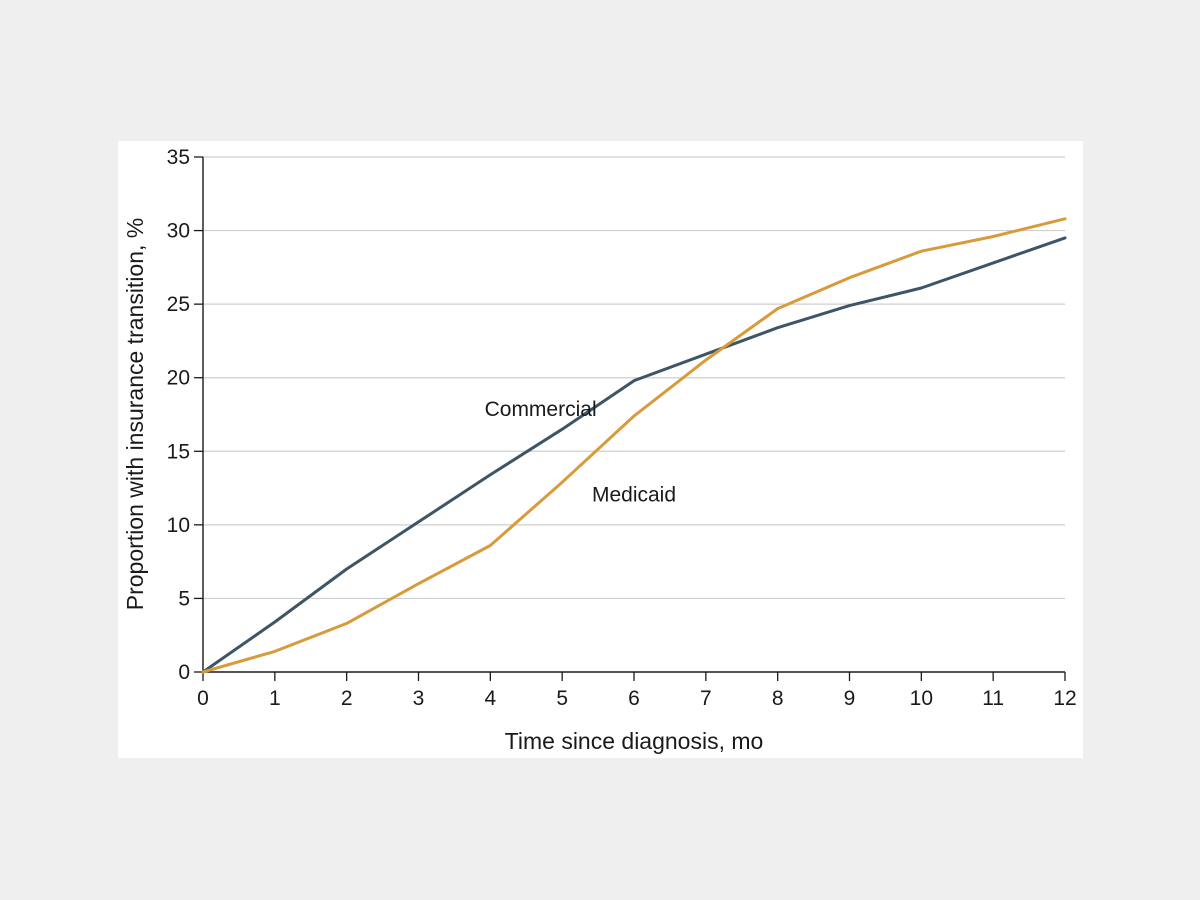  What do you see at coordinates (541, 409) in the screenshot?
I see `series-label-commercial: Commercial` at bounding box center [541, 409].